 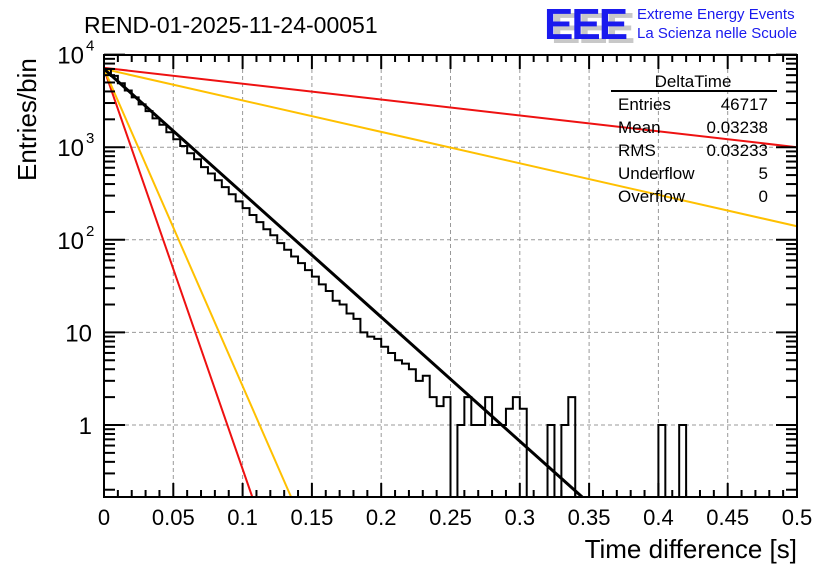 What do you see at coordinates (737, 127) in the screenshot?
I see `stats-value-mean: 0.03238` at bounding box center [737, 127].